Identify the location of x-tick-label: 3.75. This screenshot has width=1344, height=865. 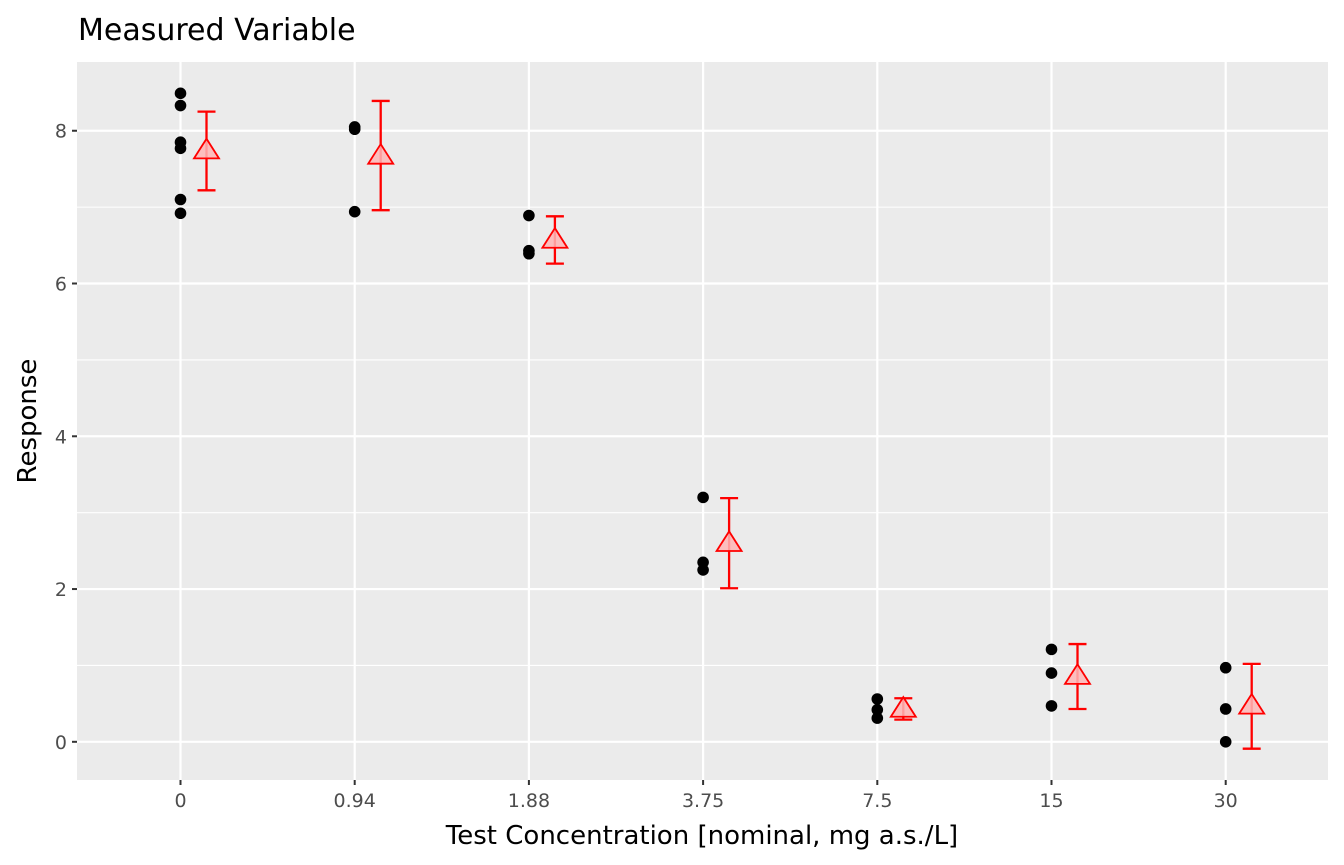
(703, 801).